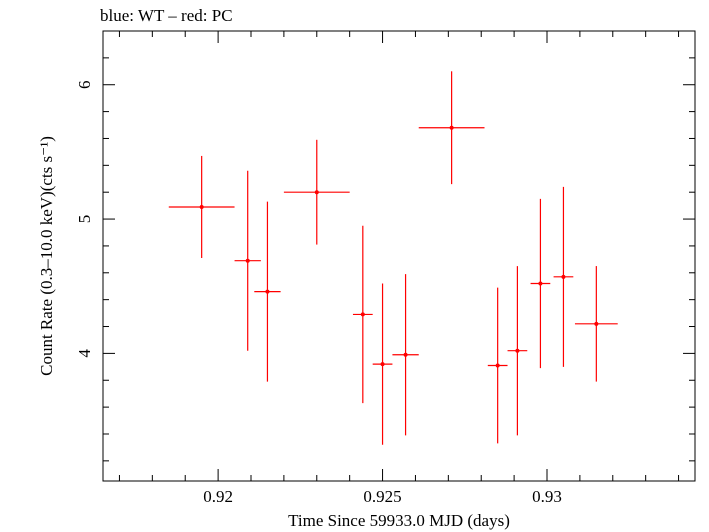  What do you see at coordinates (547, 496) in the screenshot?
I see `x-tick-label: 0.93` at bounding box center [547, 496].